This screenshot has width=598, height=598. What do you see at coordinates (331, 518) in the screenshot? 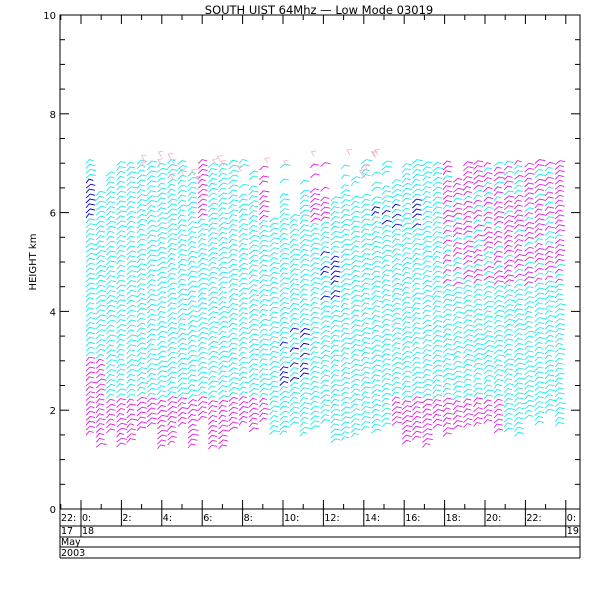
I see `x-tick-label: 12:` at bounding box center [331, 518].